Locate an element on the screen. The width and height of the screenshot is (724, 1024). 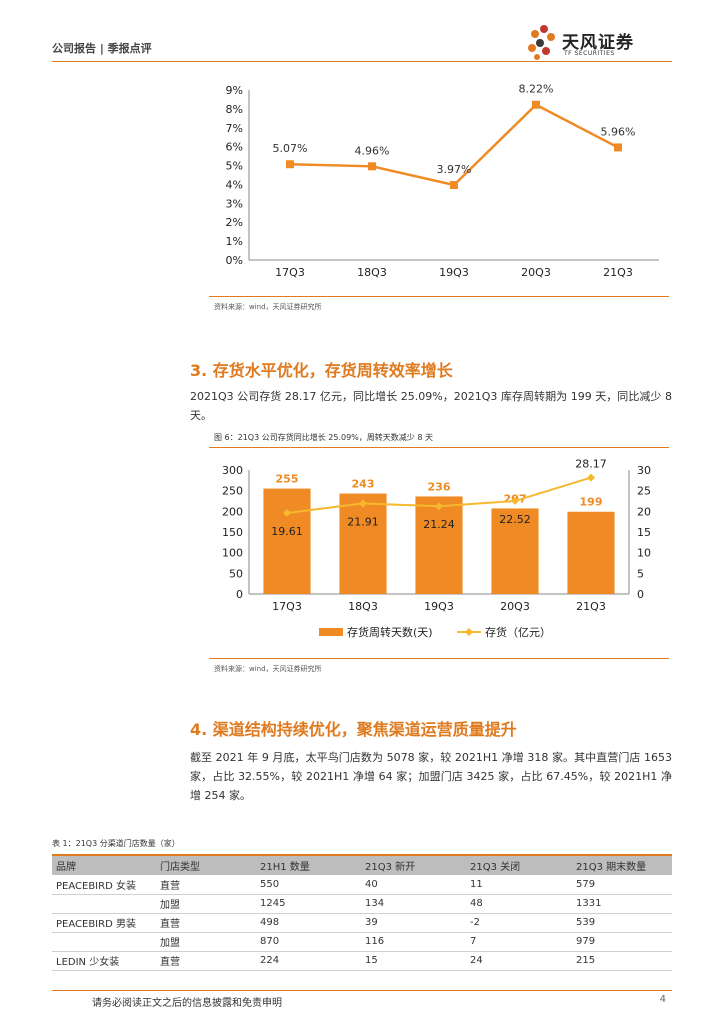
chart1-source: 资料来源：wind，天风证券研究所 is located at coordinates (268, 307).